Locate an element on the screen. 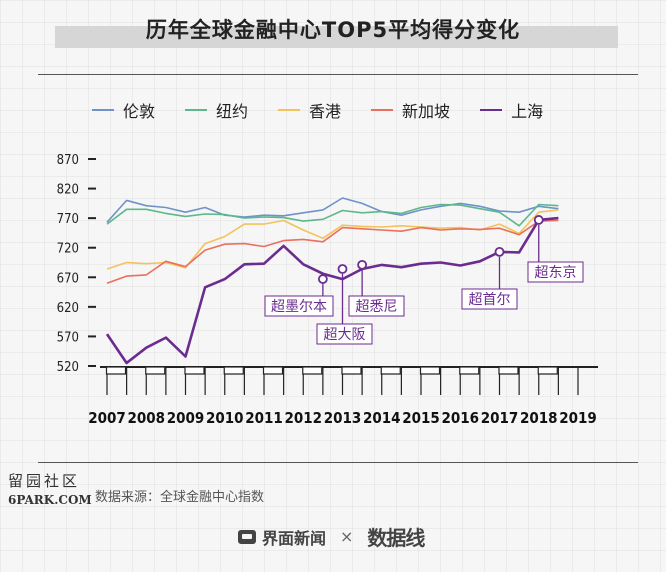  x-tick-label: 2010 is located at coordinates (225, 418).